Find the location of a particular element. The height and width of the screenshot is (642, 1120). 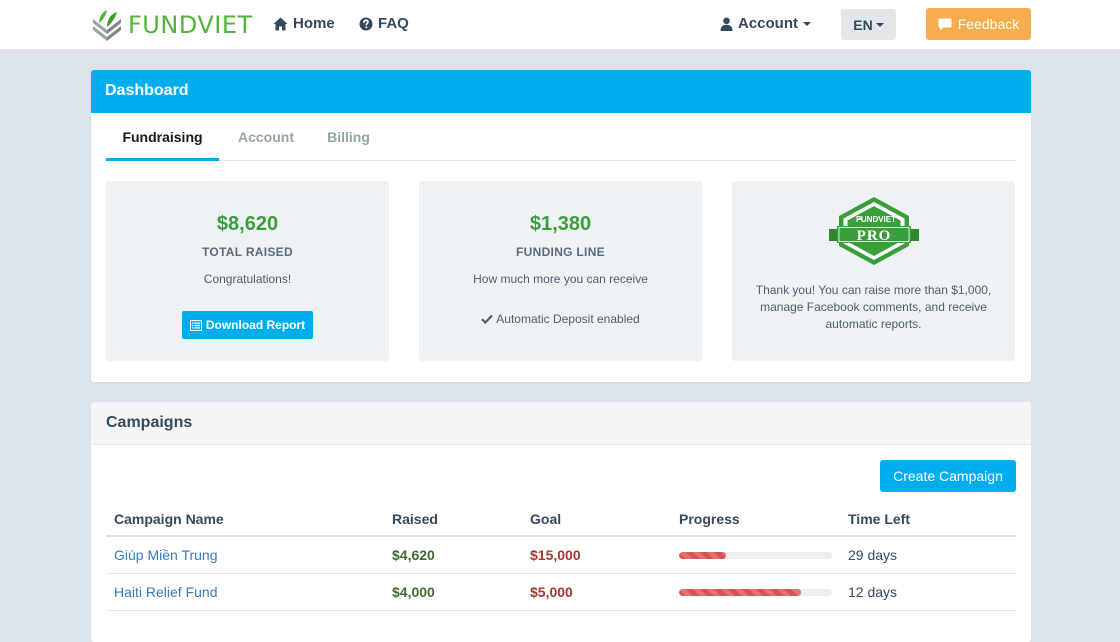

language-dropdown: EN is located at coordinates (868, 24).